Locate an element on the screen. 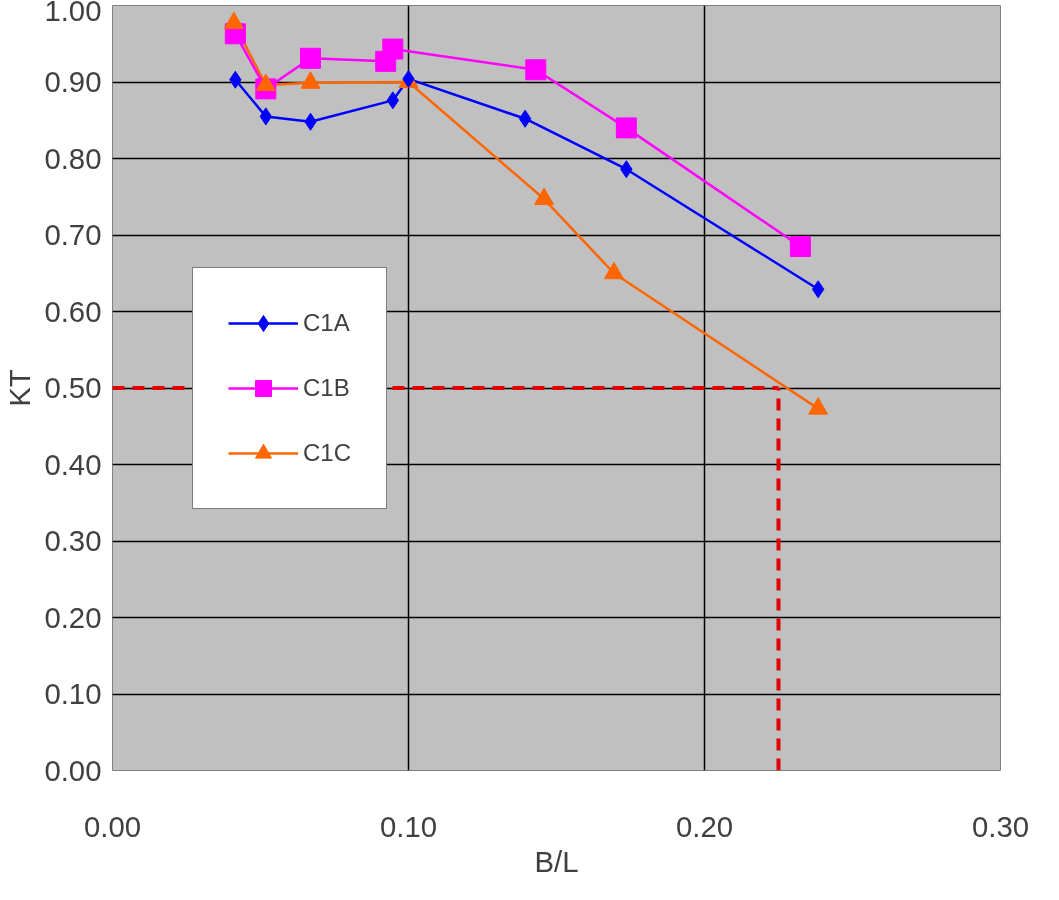 The width and height of the screenshot is (1059, 900). legend-label: C1B is located at coordinates (326, 387).